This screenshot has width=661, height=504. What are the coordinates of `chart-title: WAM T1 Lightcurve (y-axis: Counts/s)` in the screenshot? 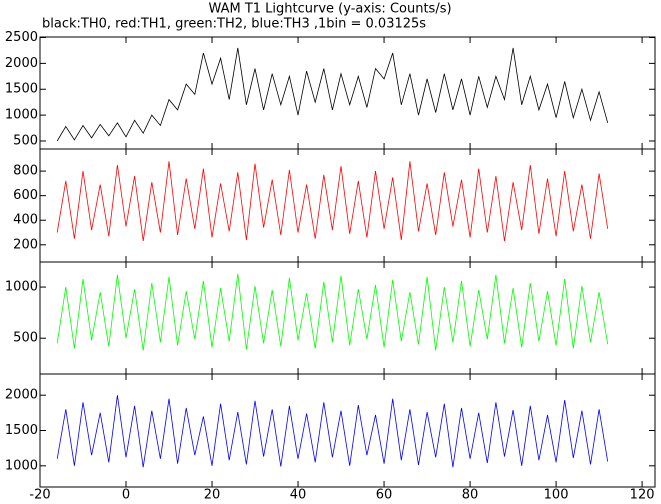 It's located at (329, 9).